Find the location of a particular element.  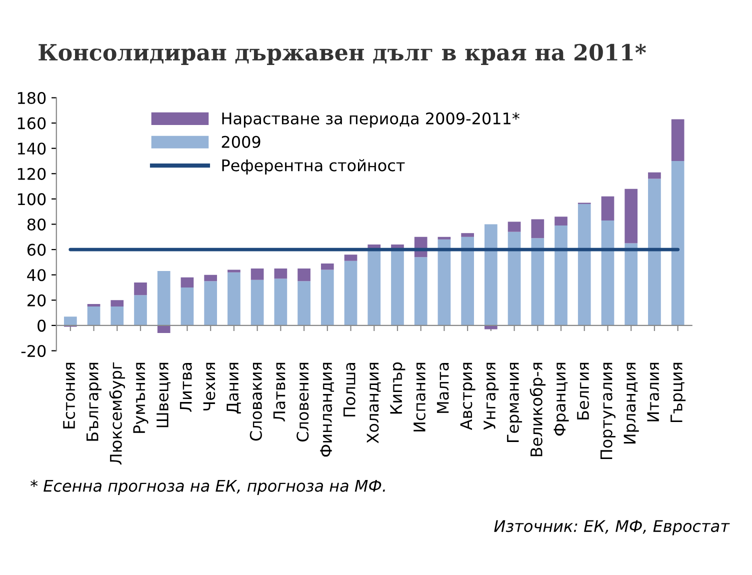

x-tick-label: България is located at coordinates (94, 401).